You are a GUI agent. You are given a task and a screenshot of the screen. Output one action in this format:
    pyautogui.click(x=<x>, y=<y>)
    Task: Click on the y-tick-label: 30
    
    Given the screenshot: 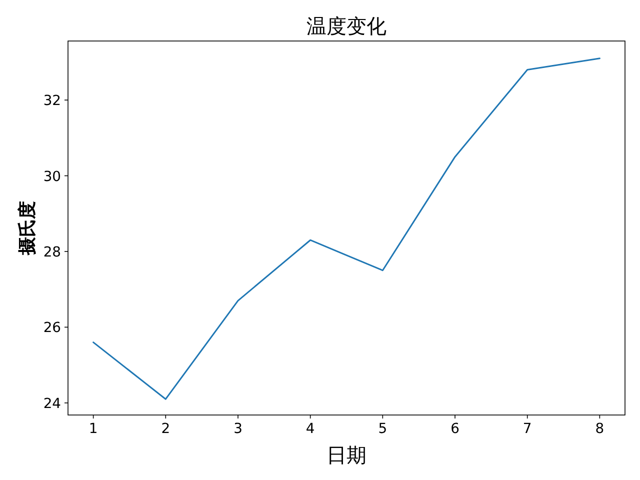 What is the action you would take?
    pyautogui.click(x=52, y=176)
    